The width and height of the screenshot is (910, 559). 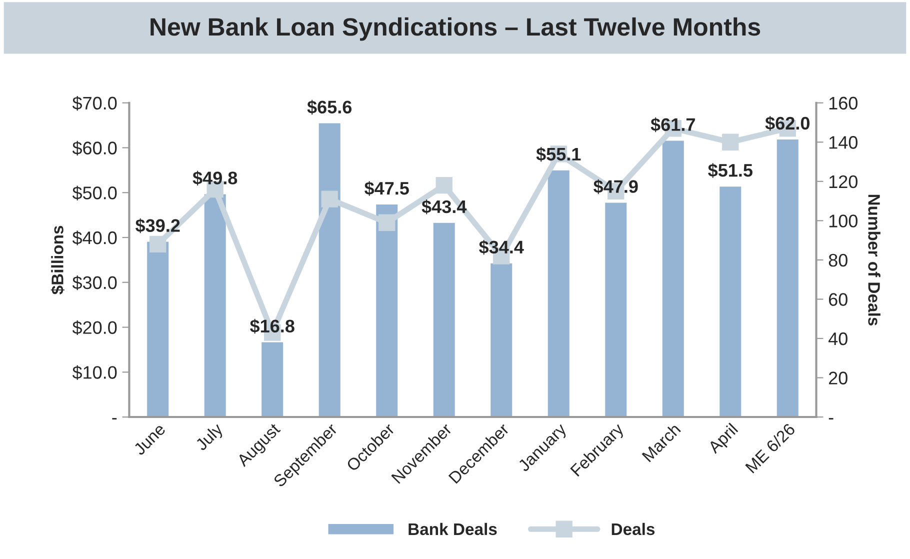 I want to click on data-label: $43.4, so click(x=444, y=207).